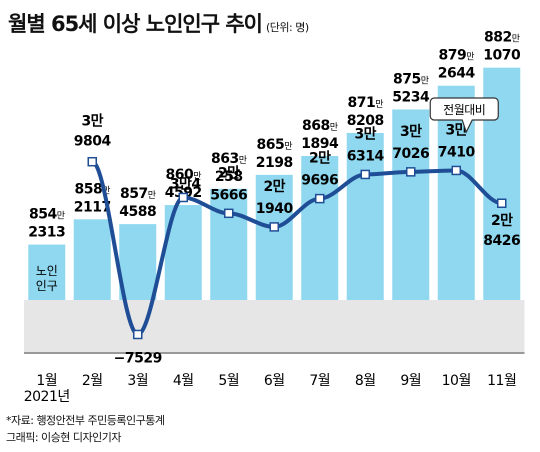 Image resolution: width=540 pixels, height=452 pixels. Describe the element at coordinates (229, 159) in the screenshot. I see `bar-value-label: 863만` at that location.